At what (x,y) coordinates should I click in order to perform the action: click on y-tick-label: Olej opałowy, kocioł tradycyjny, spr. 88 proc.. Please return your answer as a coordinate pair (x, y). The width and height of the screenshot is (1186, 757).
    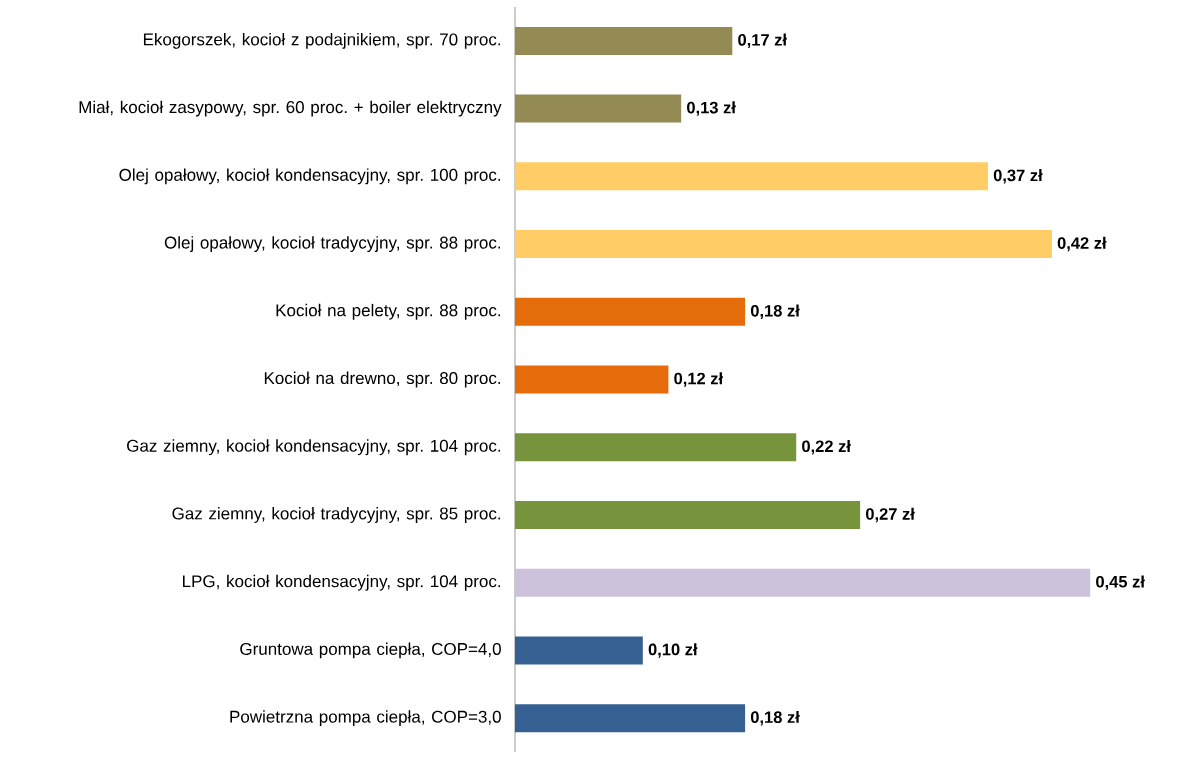
    Looking at the image, I should click on (332, 244).